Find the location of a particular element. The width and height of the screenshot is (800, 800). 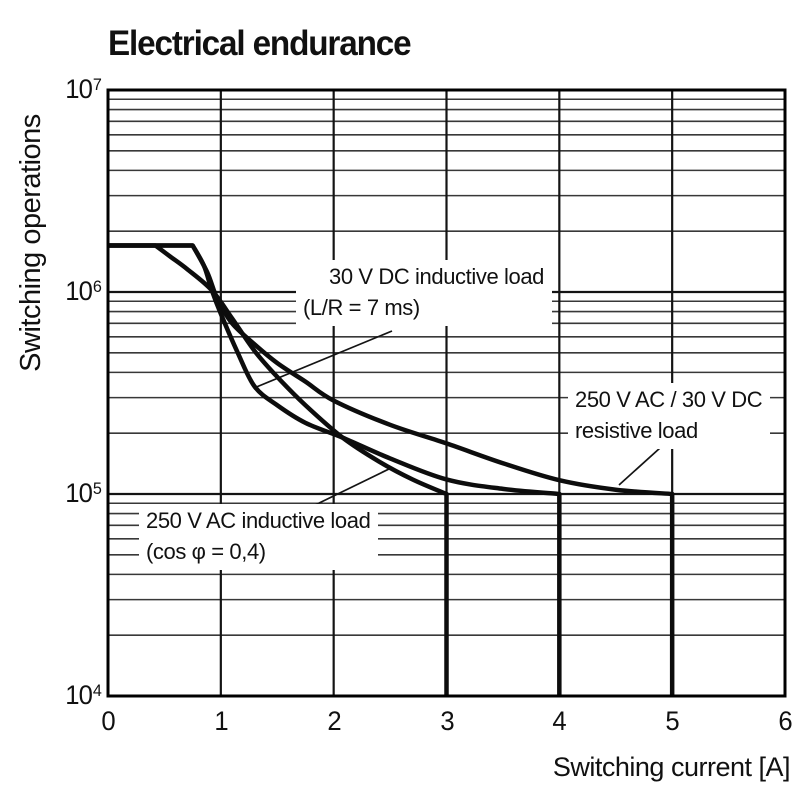

x-tick-label: 3 is located at coordinates (446, 721).